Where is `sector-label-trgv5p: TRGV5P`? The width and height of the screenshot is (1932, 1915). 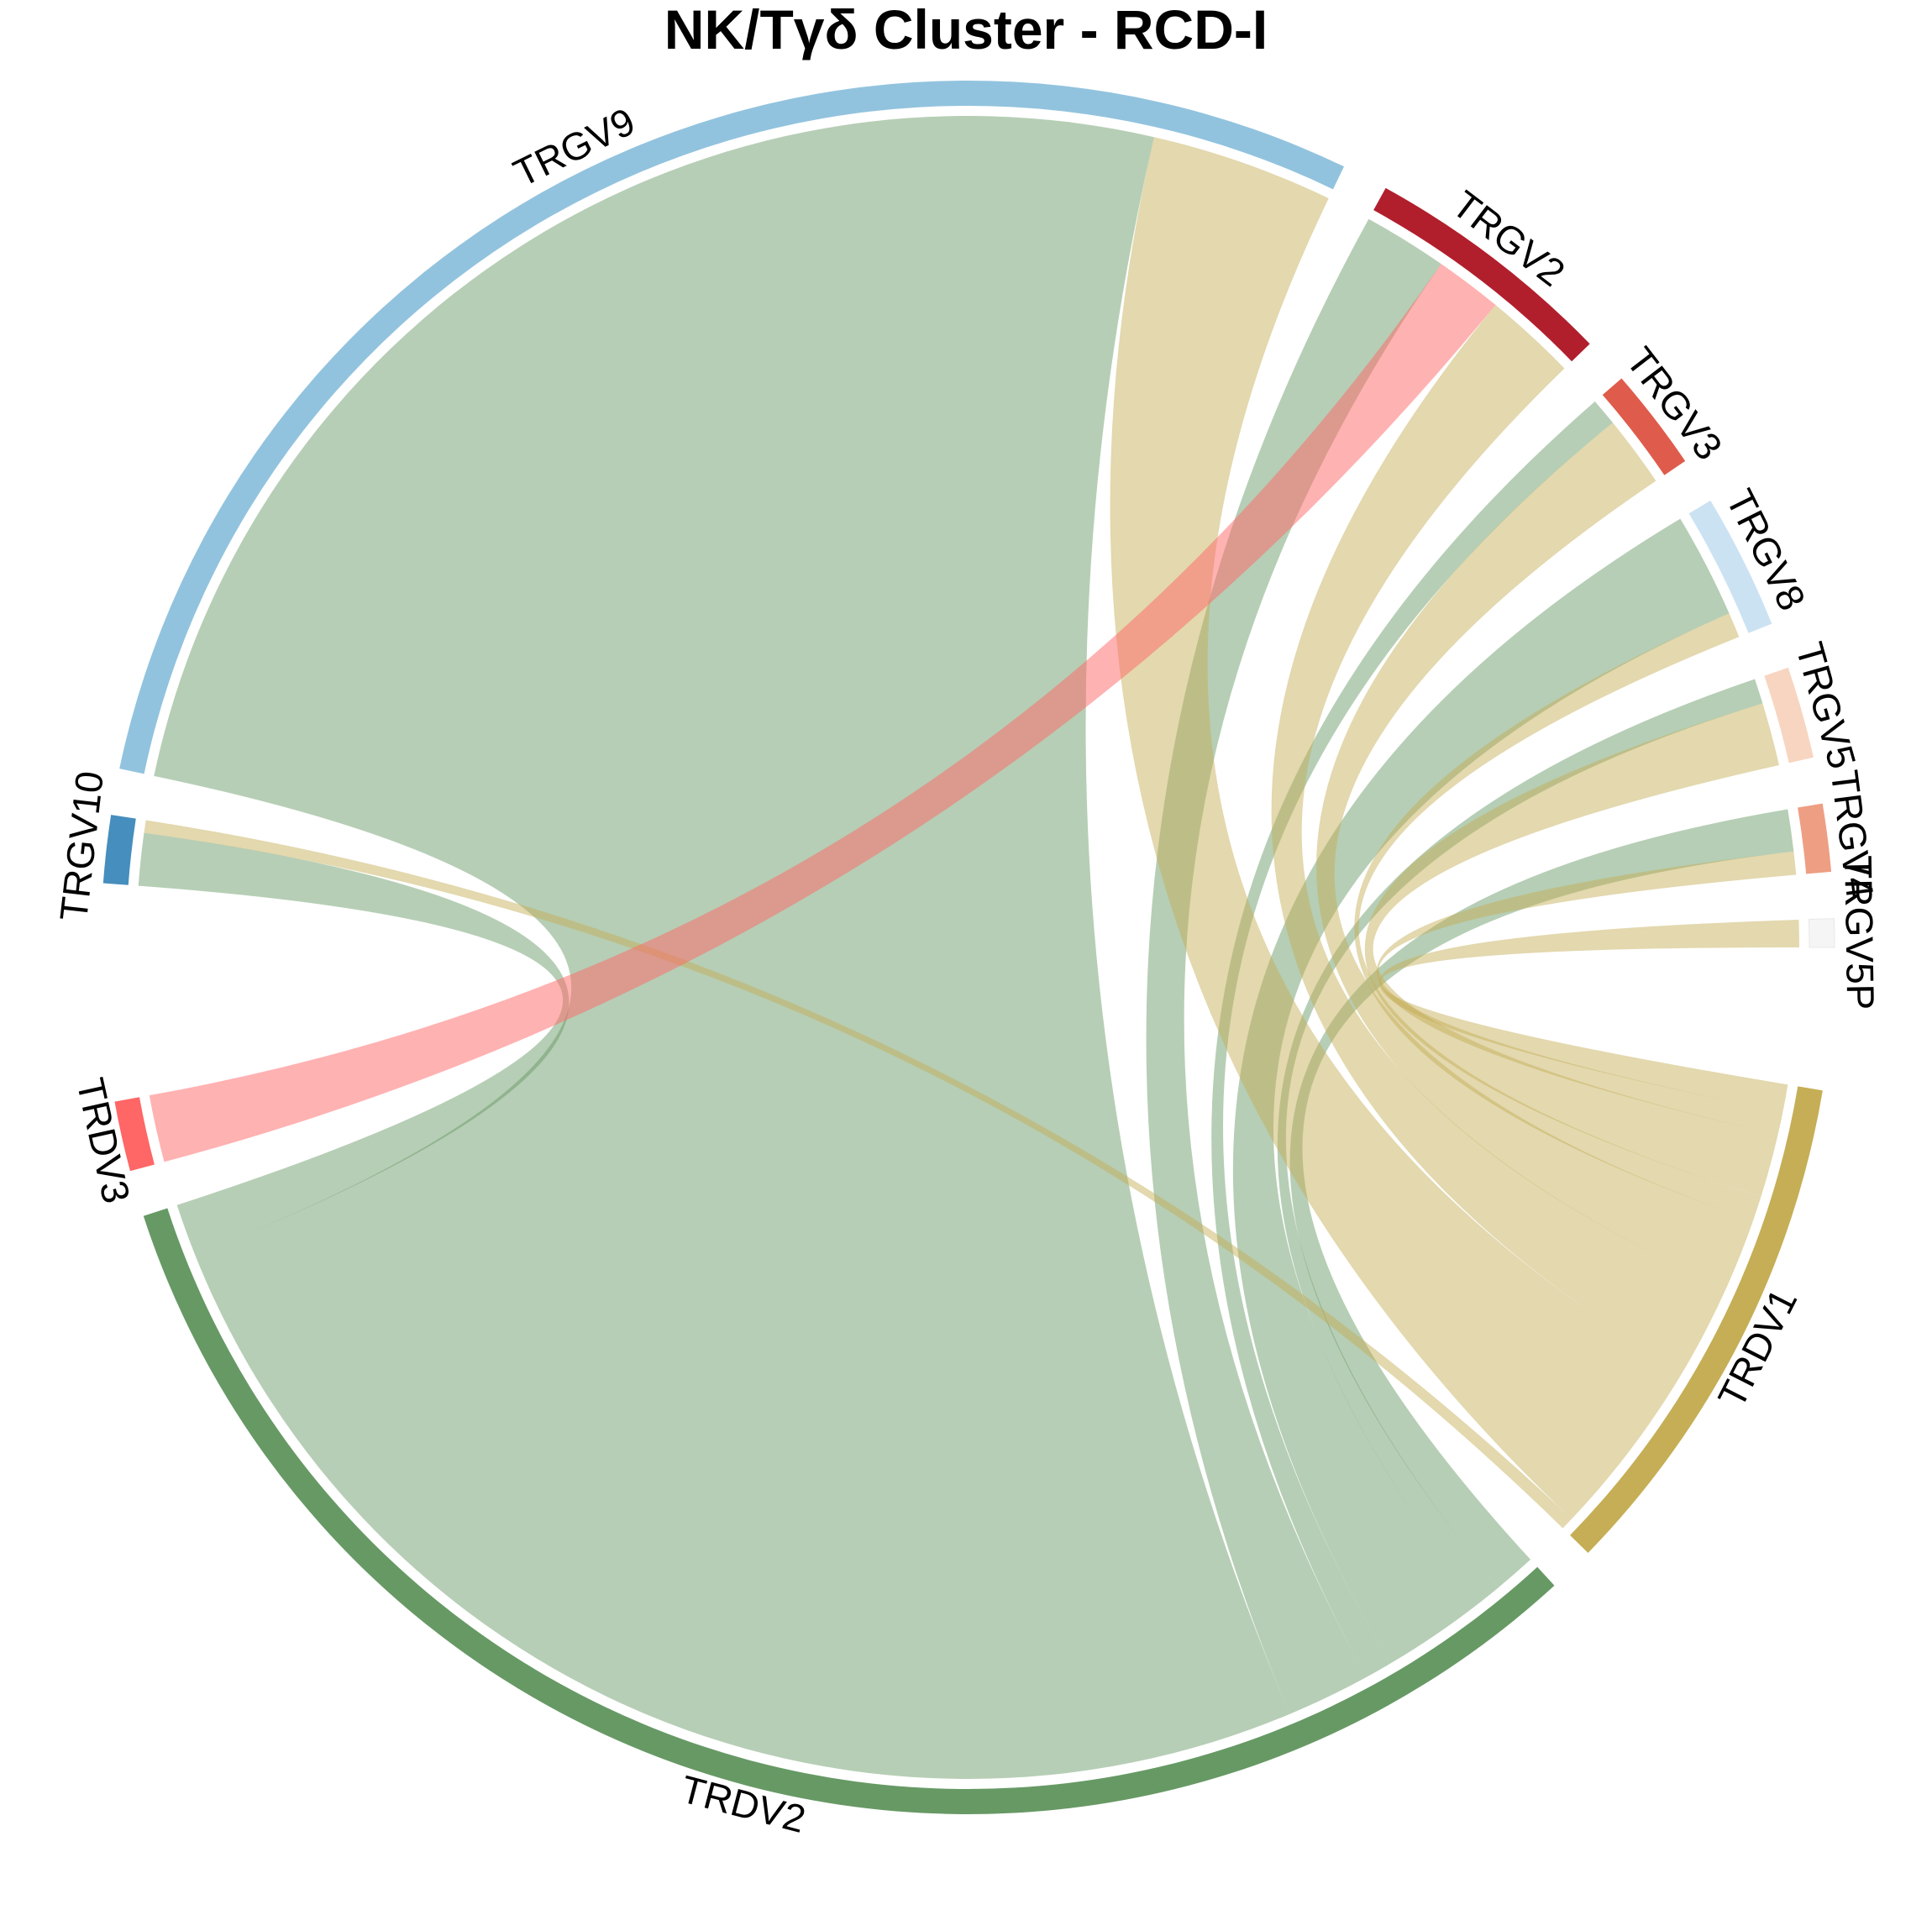
sector-label-trgv5p: TRGV5P is located at coordinates (1859, 932).